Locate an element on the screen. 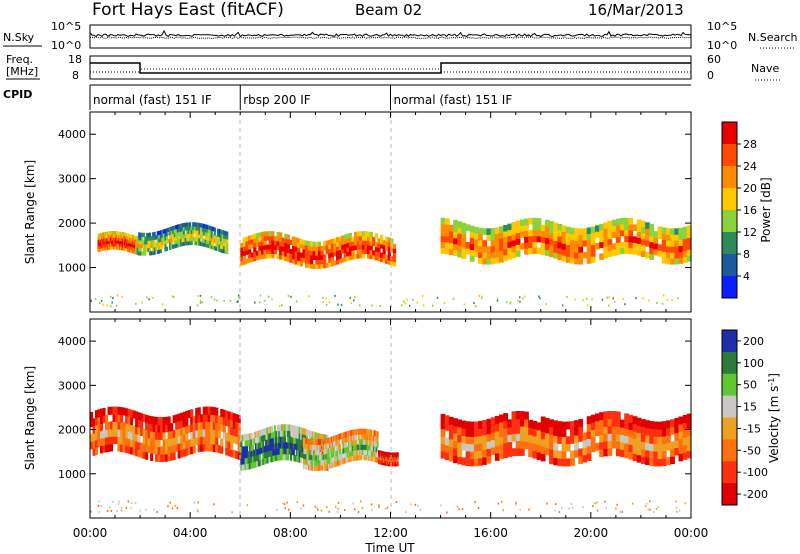 This screenshot has height=554, width=800. power-scatter is located at coordinates (153, 297).